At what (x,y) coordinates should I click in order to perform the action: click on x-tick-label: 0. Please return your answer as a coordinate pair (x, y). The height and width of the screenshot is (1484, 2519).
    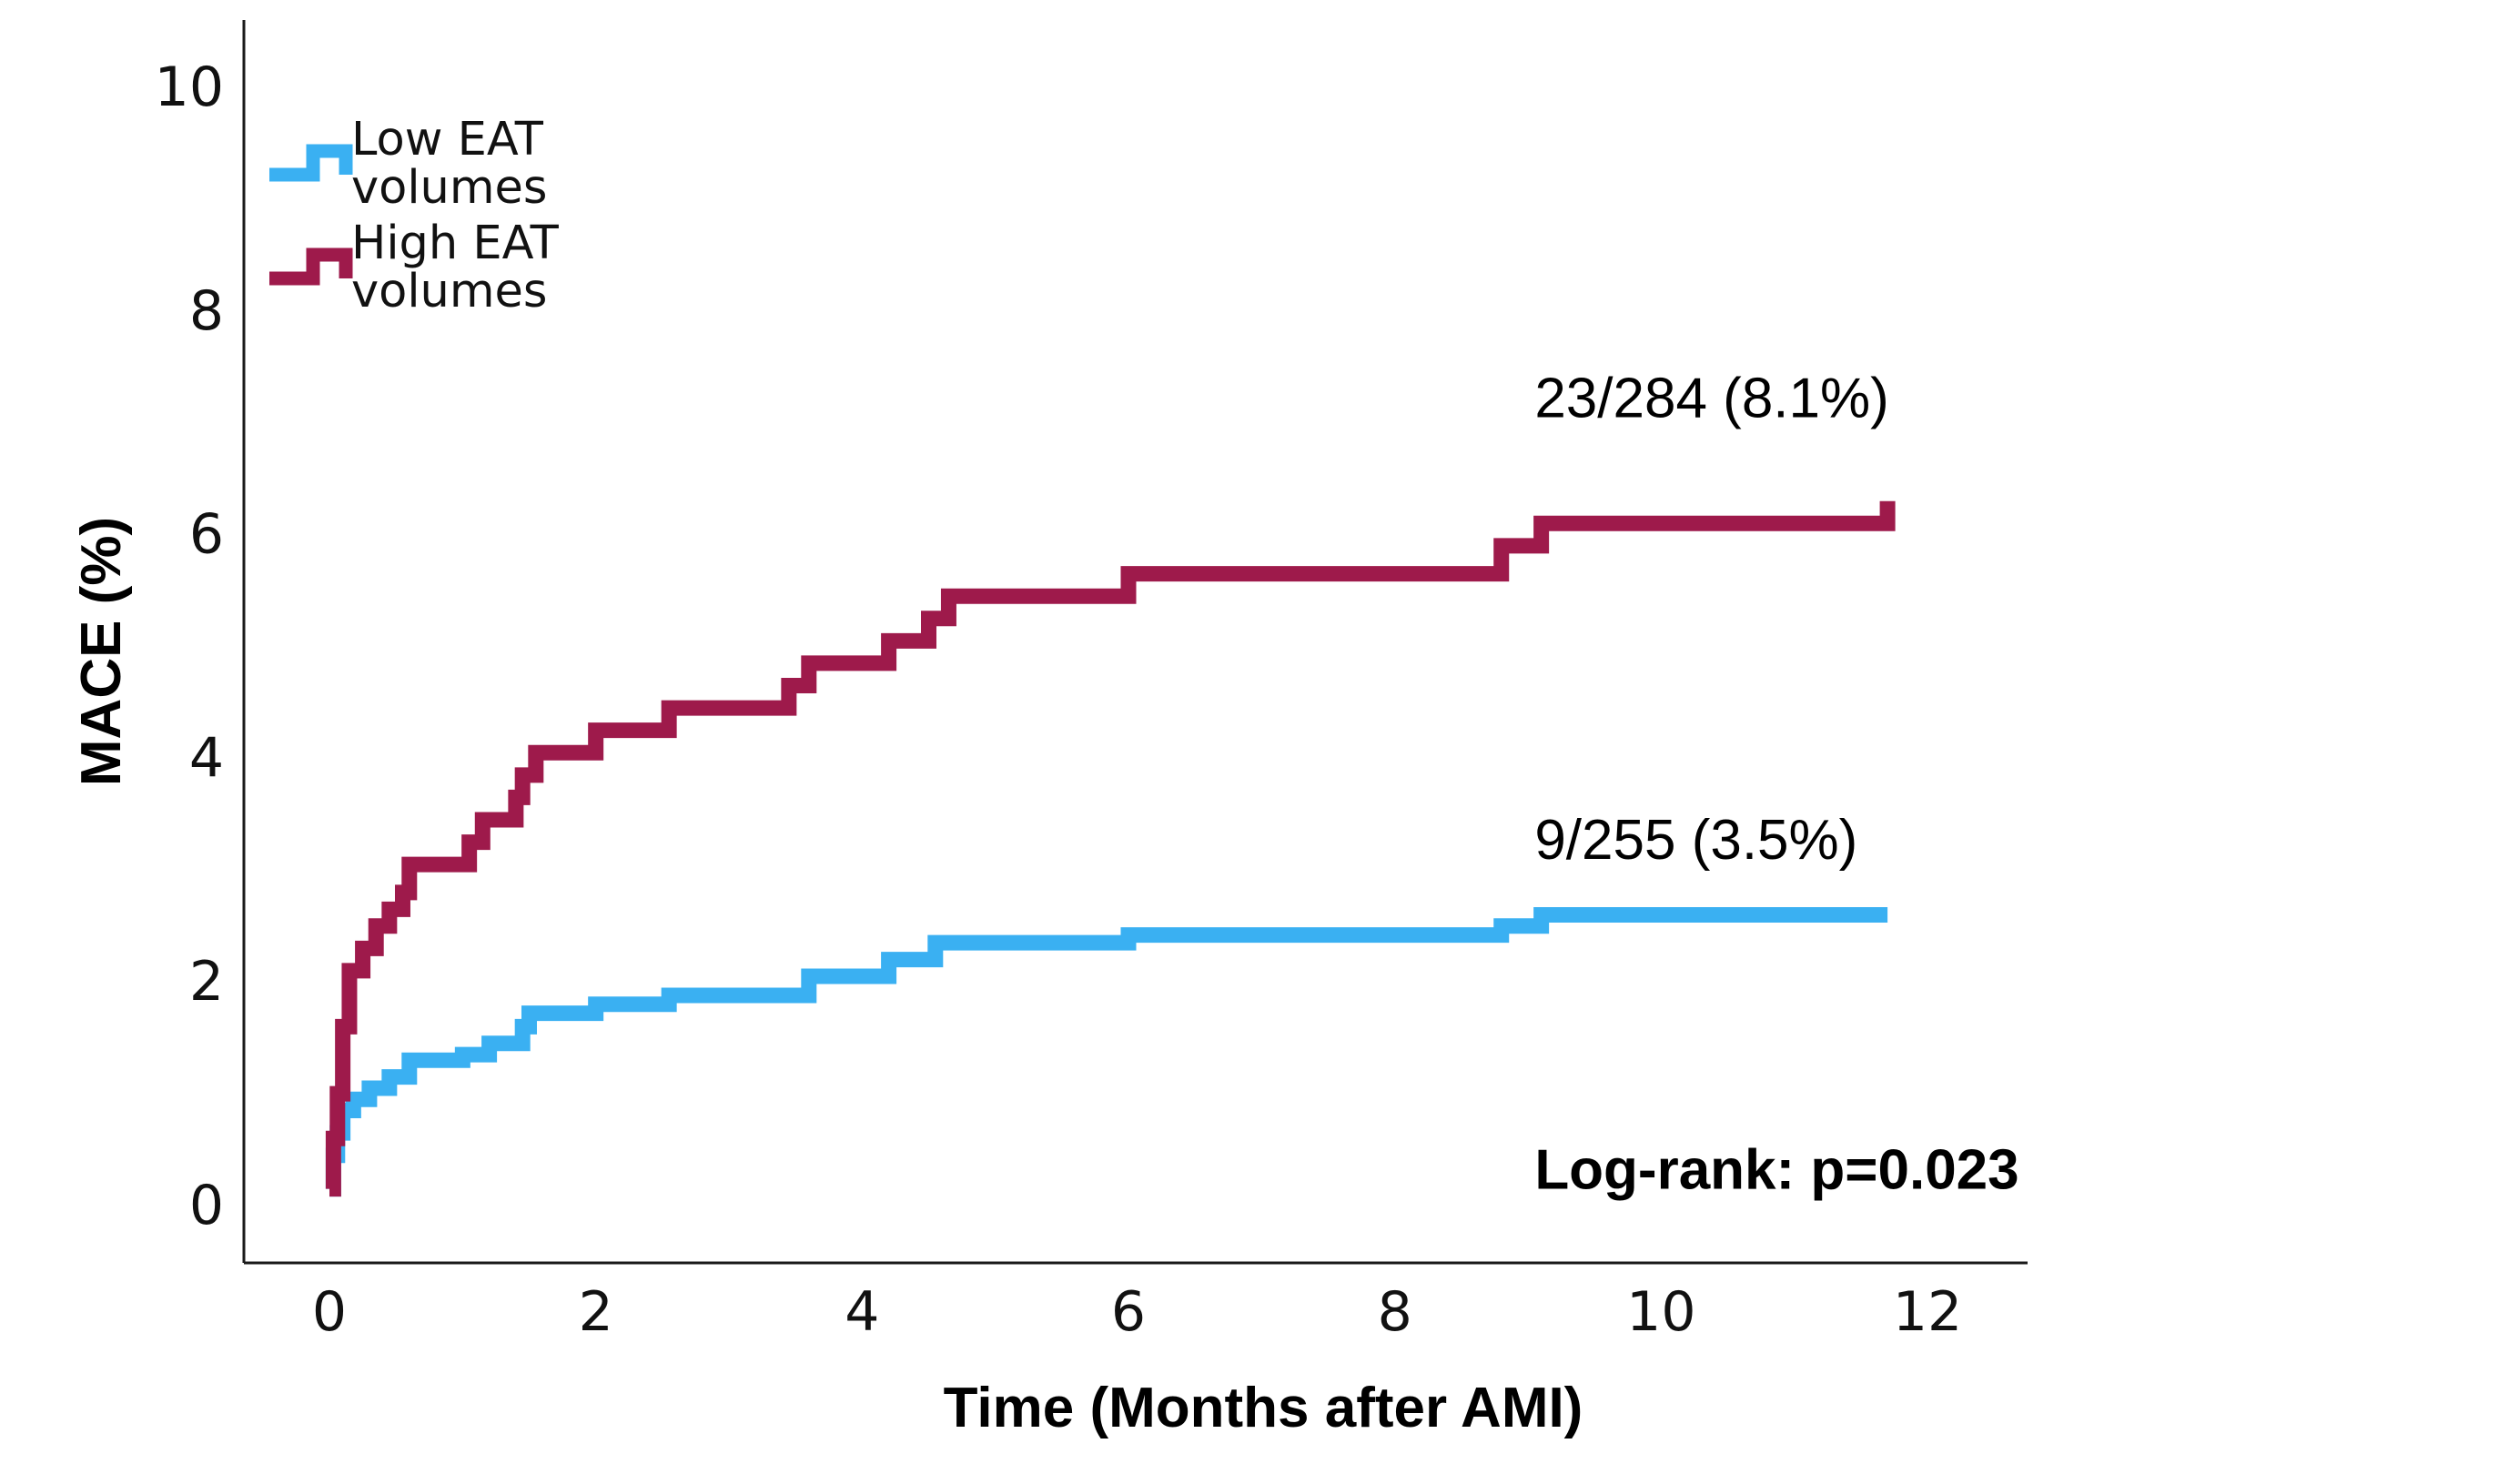
    Looking at the image, I should click on (329, 1312).